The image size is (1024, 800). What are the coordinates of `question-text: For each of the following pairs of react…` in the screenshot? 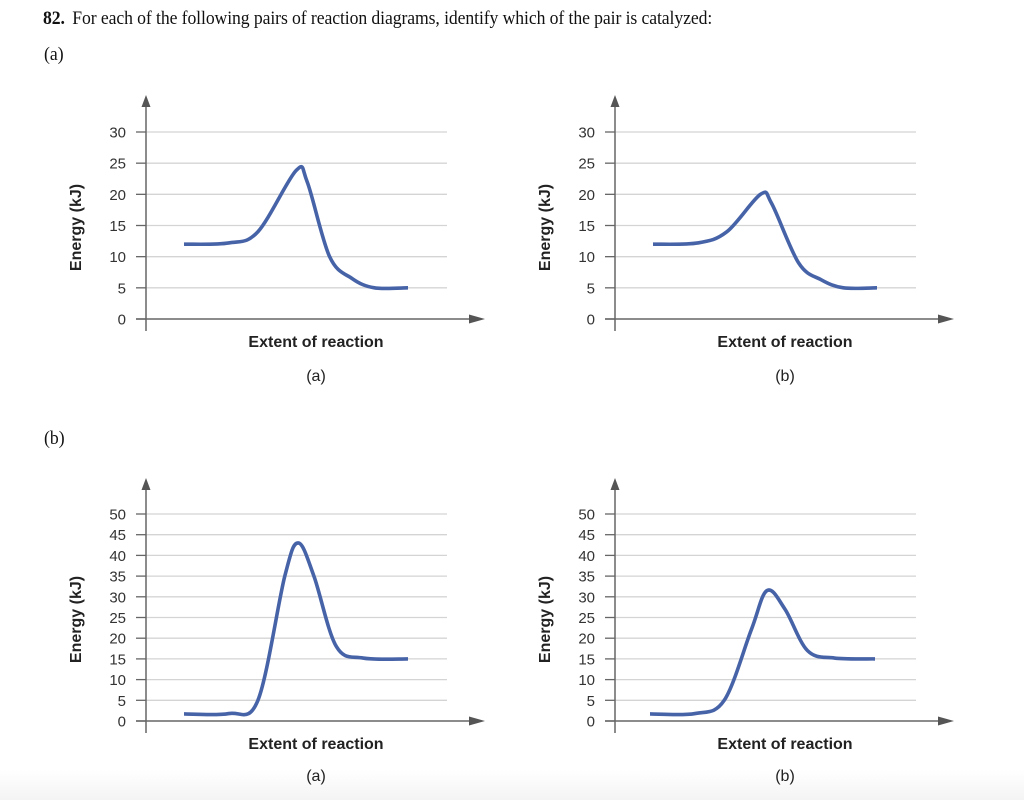 It's located at (392, 18).